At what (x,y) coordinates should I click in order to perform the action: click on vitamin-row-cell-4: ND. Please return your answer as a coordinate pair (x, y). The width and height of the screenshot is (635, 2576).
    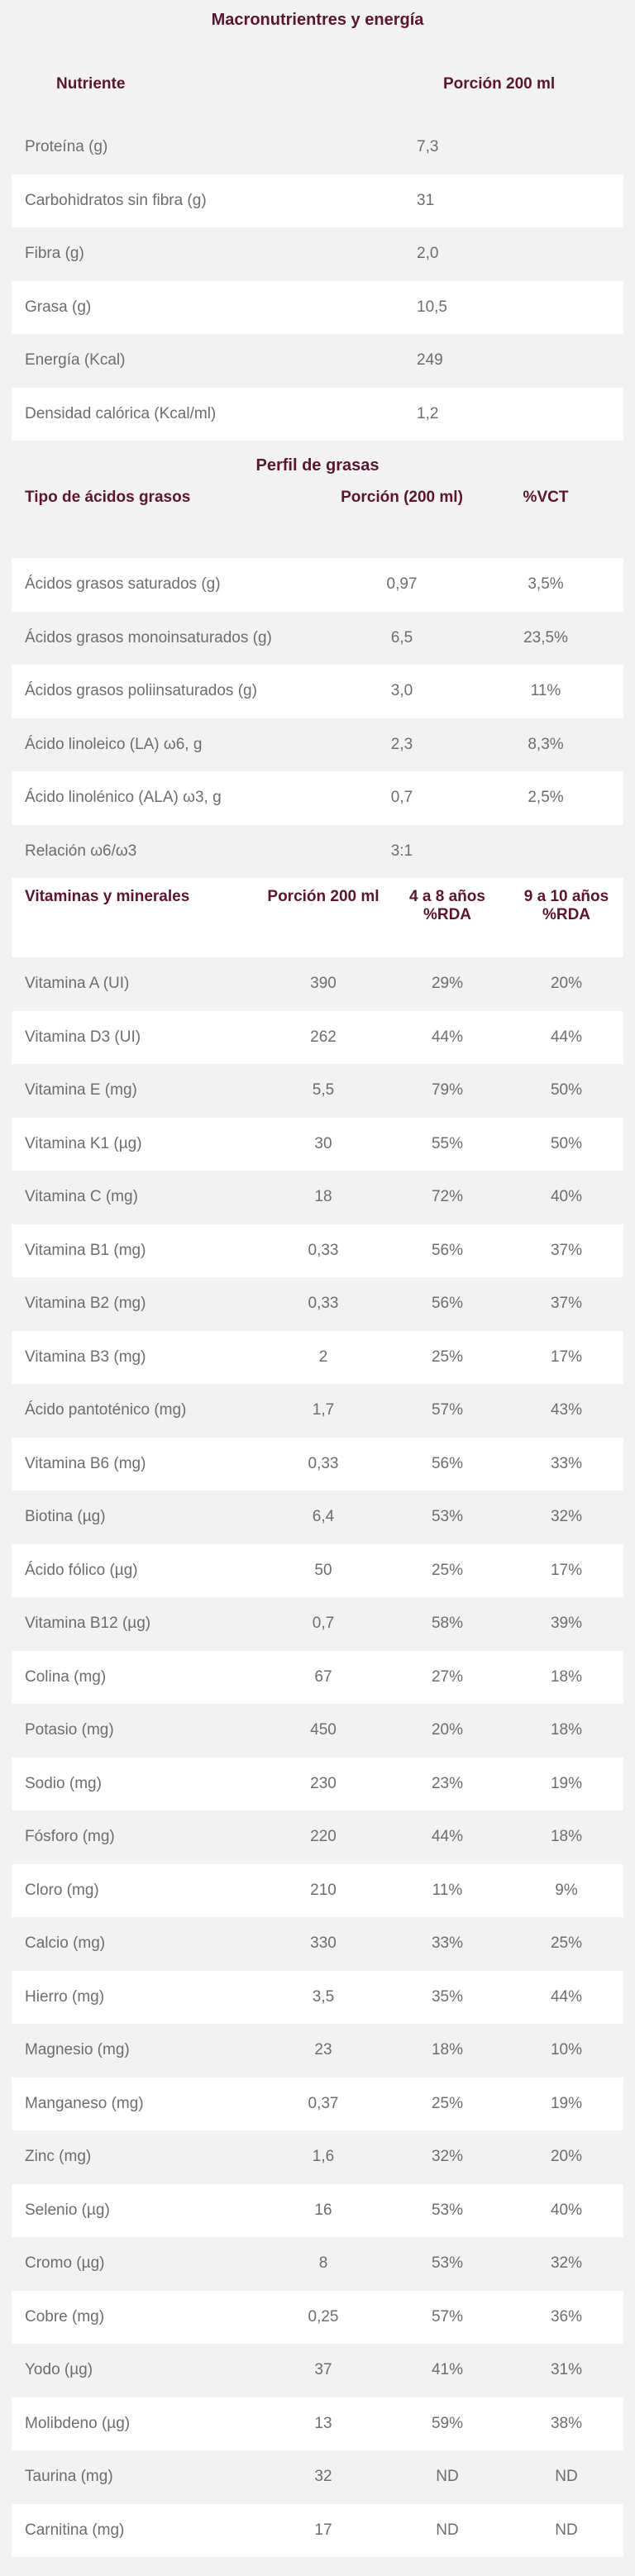
    Looking at the image, I should click on (566, 2530).